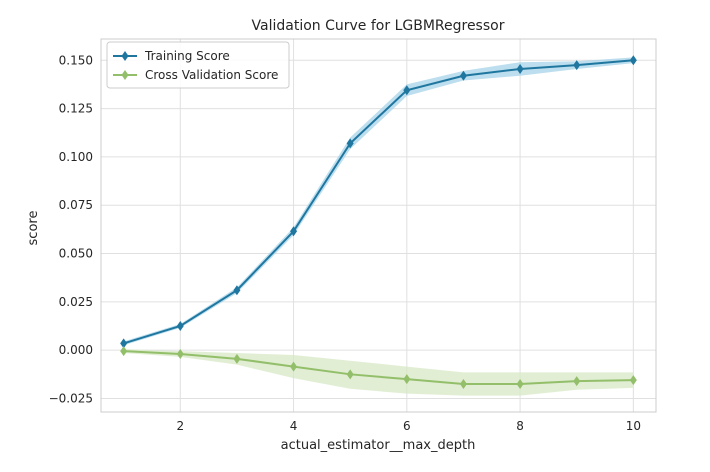 This screenshot has height=472, width=710. What do you see at coordinates (76, 60) in the screenshot?
I see `y-tick-label: 0.150` at bounding box center [76, 60].